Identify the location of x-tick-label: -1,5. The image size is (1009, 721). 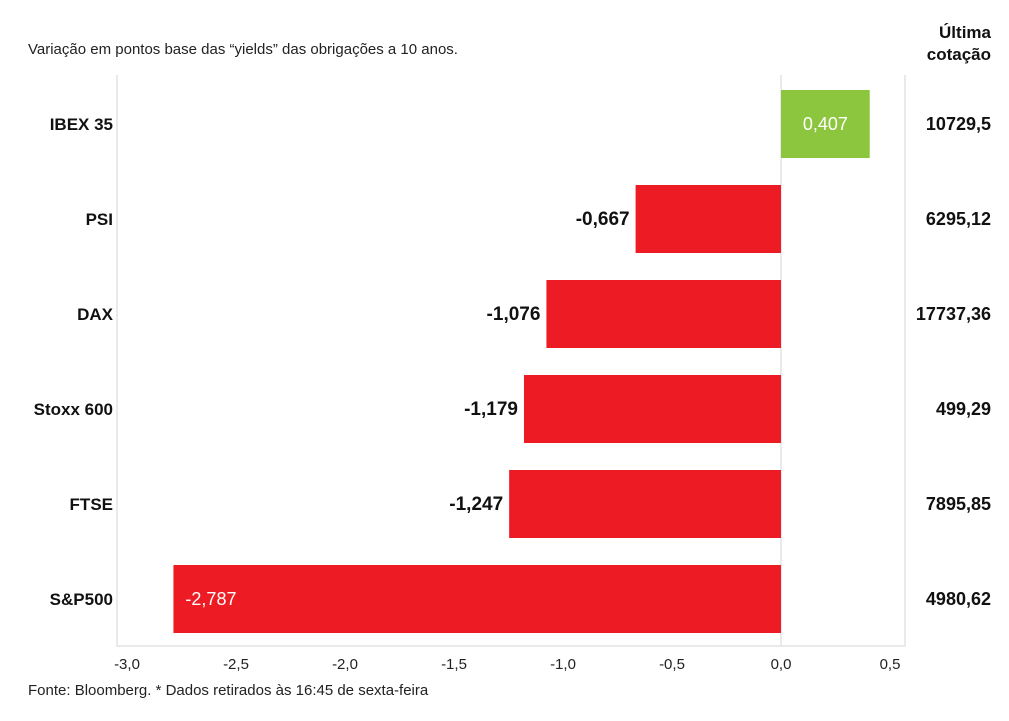
(454, 664).